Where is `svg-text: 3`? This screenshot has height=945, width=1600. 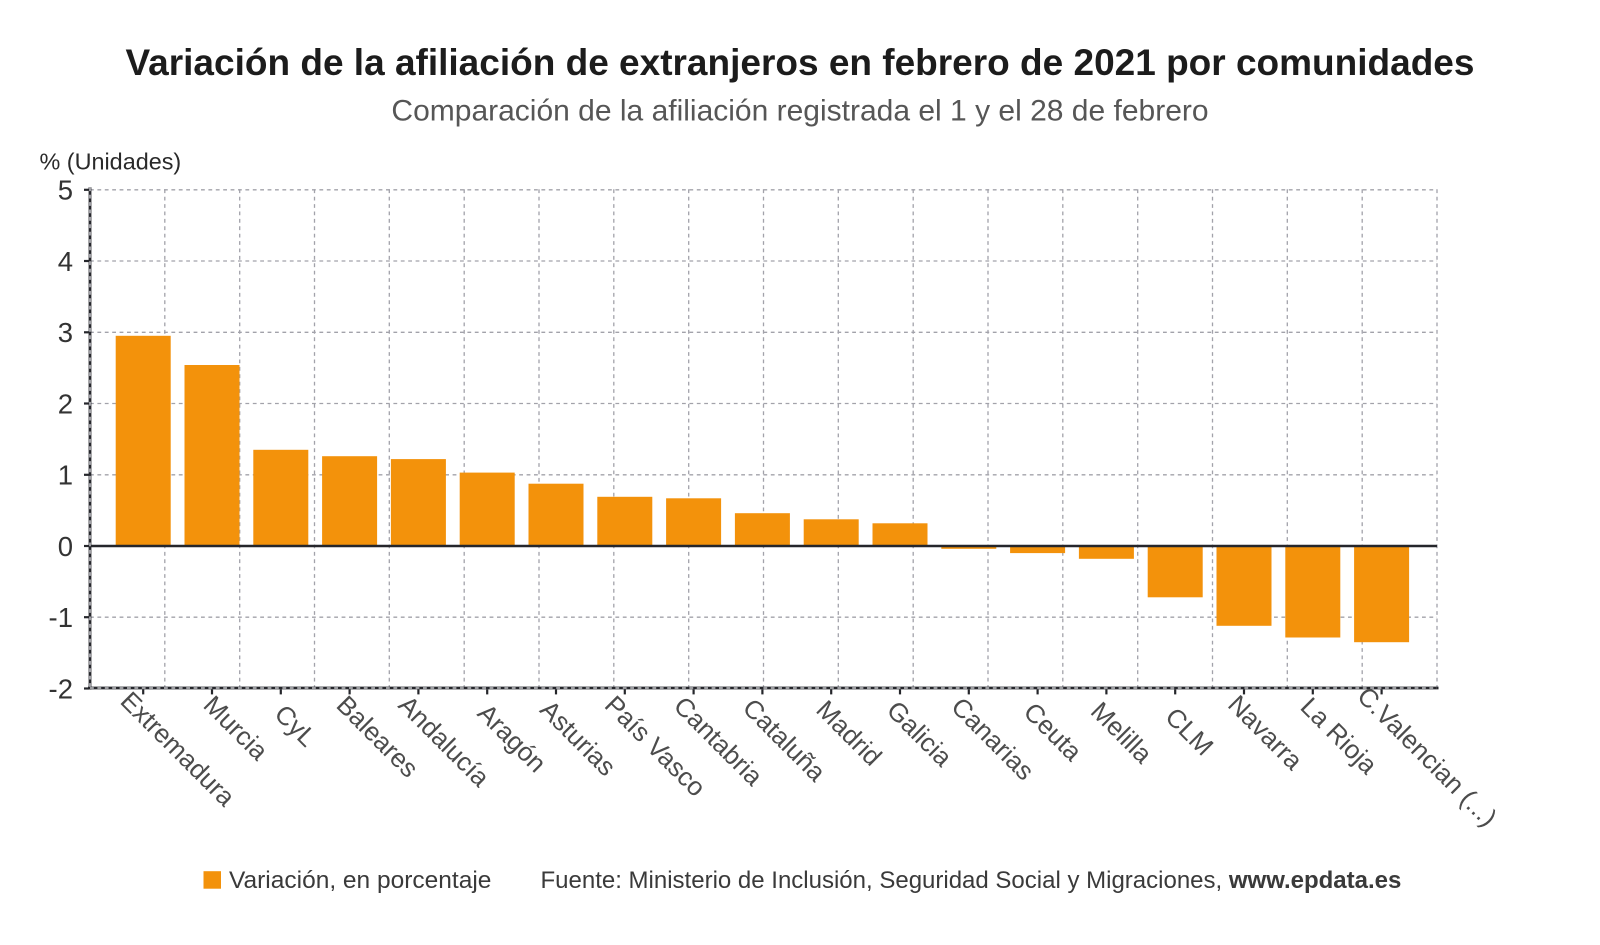 svg-text: 3 is located at coordinates (65, 332).